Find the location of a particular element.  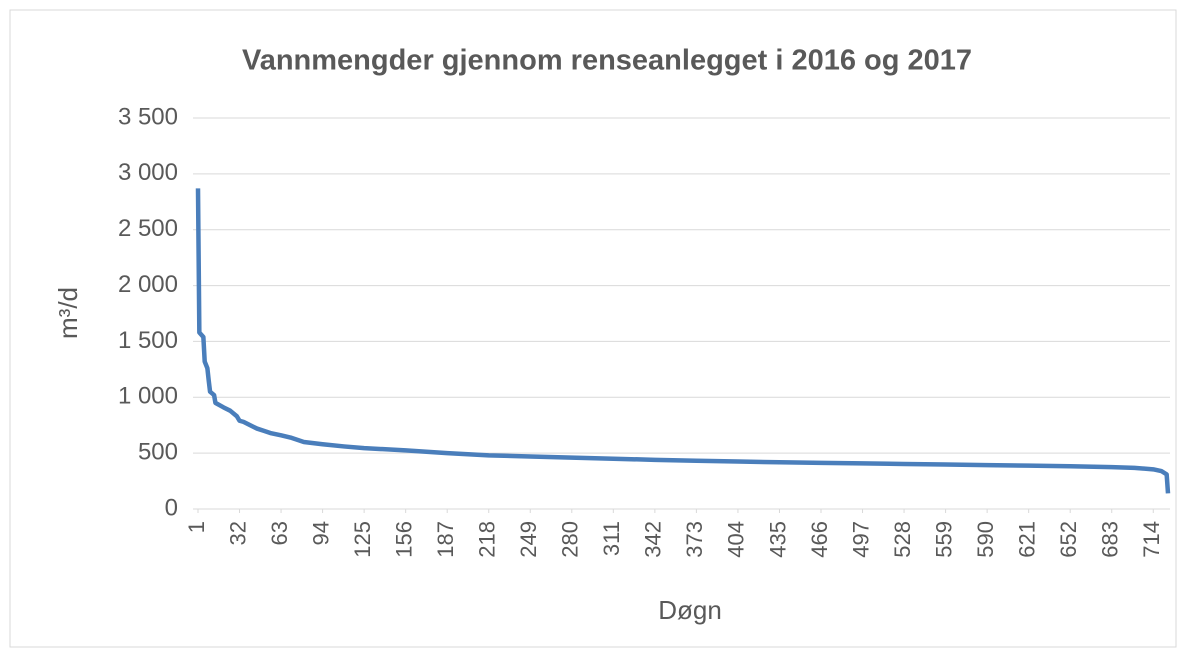

y-tick-label: 500 is located at coordinates (158, 451).